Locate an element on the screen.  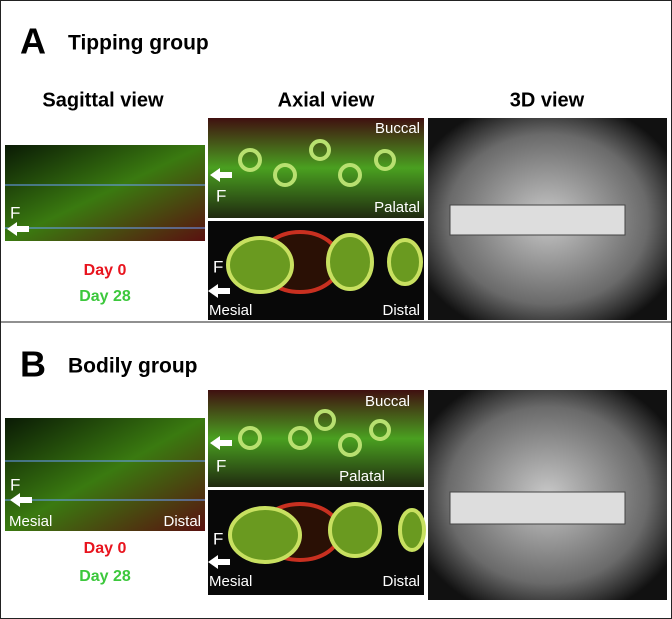
panel-letter: A is located at coordinates (33, 41).